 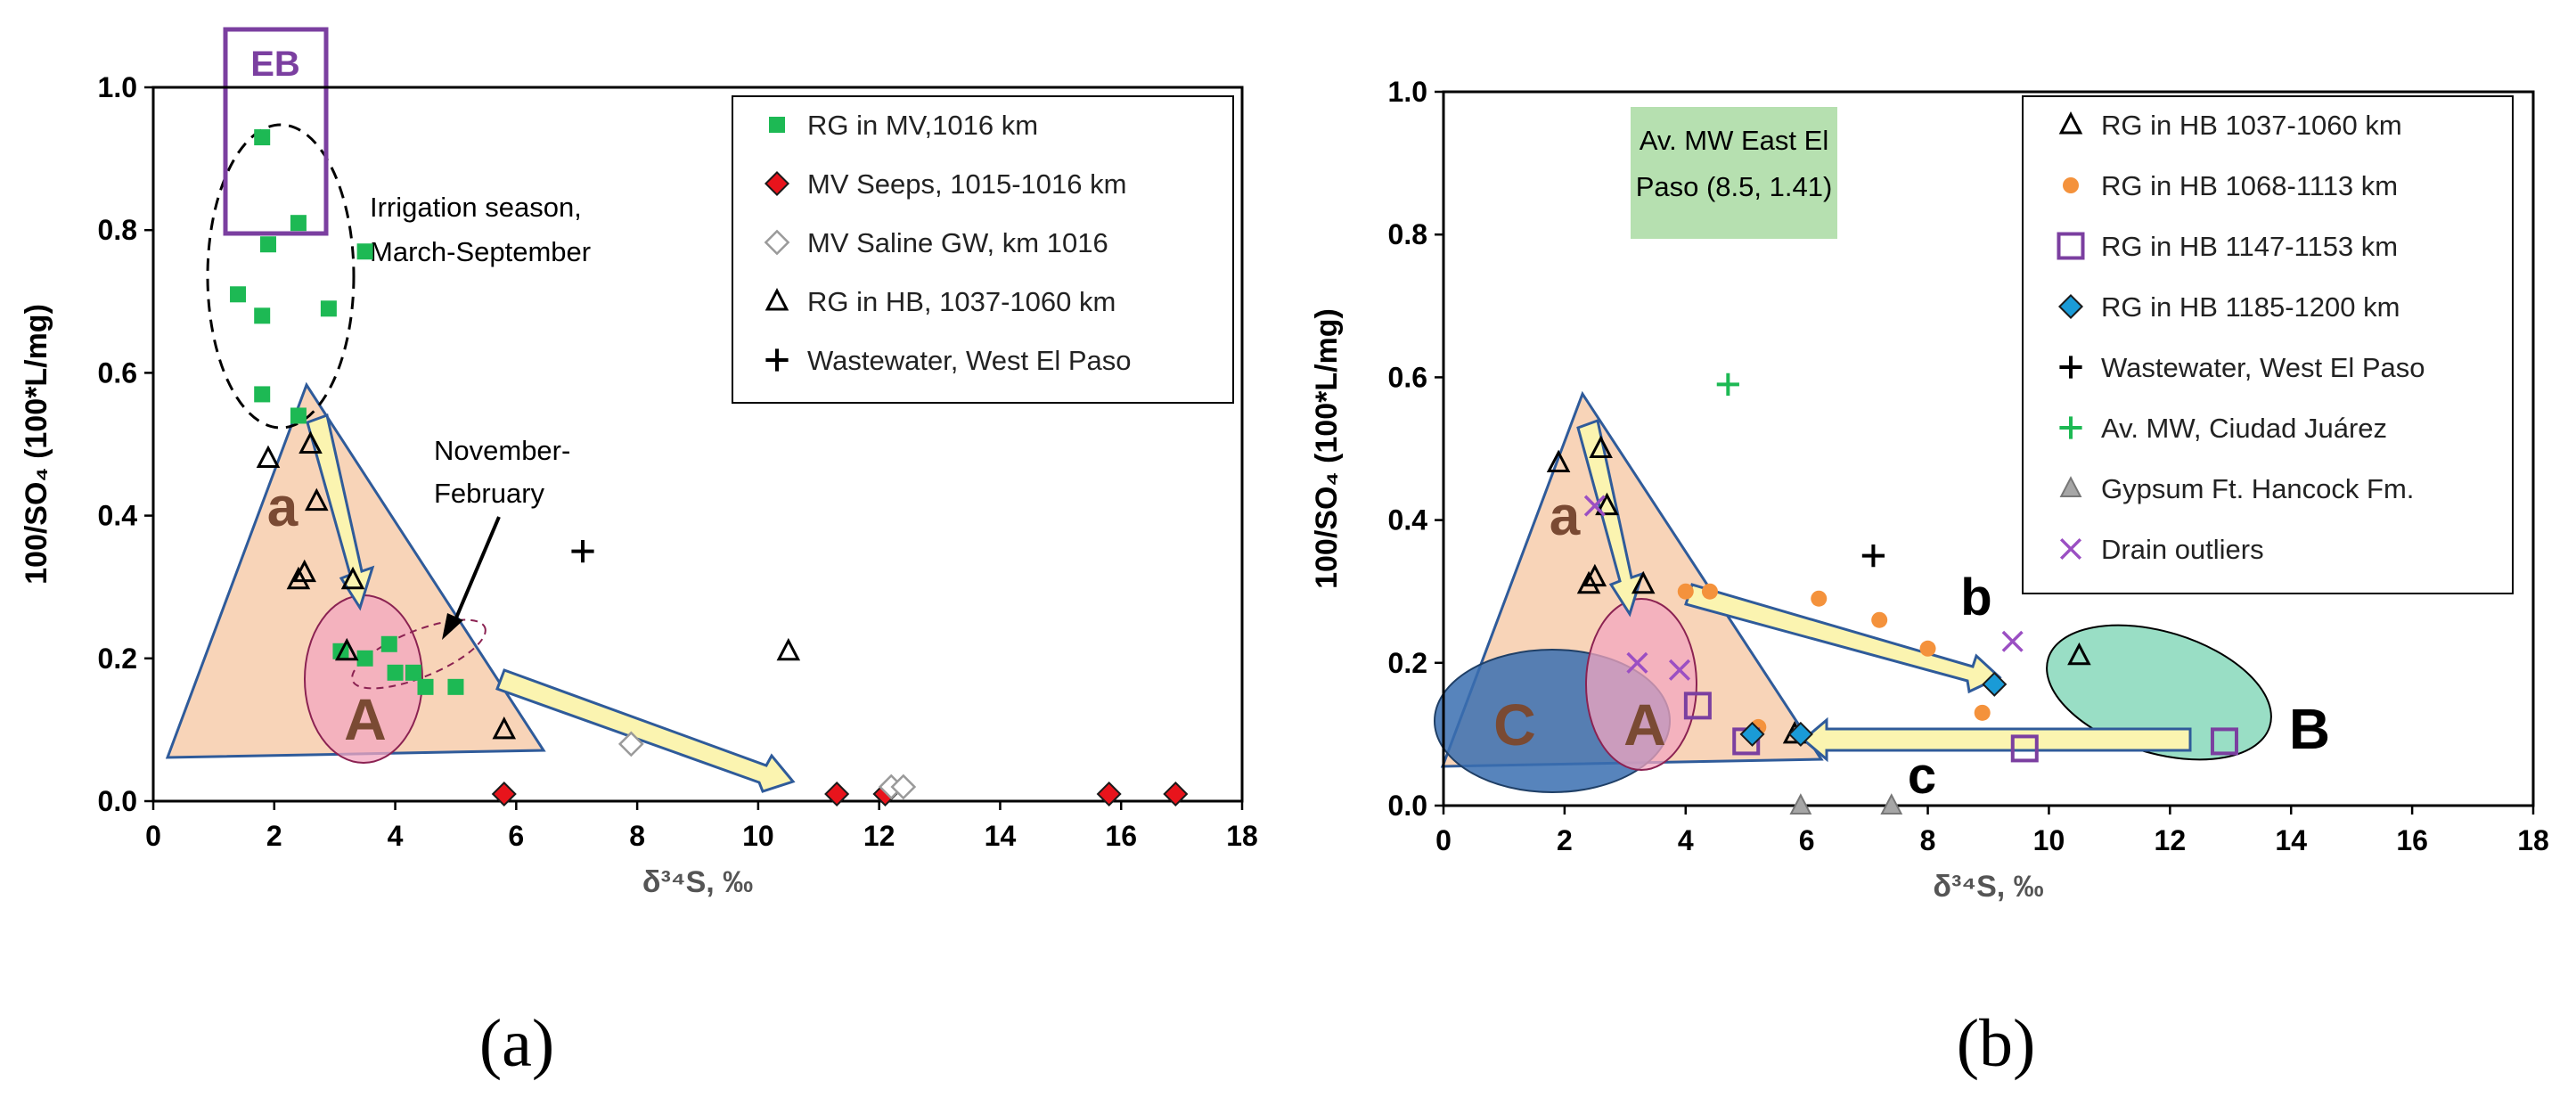 What do you see at coordinates (275, 64) in the screenshot?
I see `eb-label: EB` at bounding box center [275, 64].